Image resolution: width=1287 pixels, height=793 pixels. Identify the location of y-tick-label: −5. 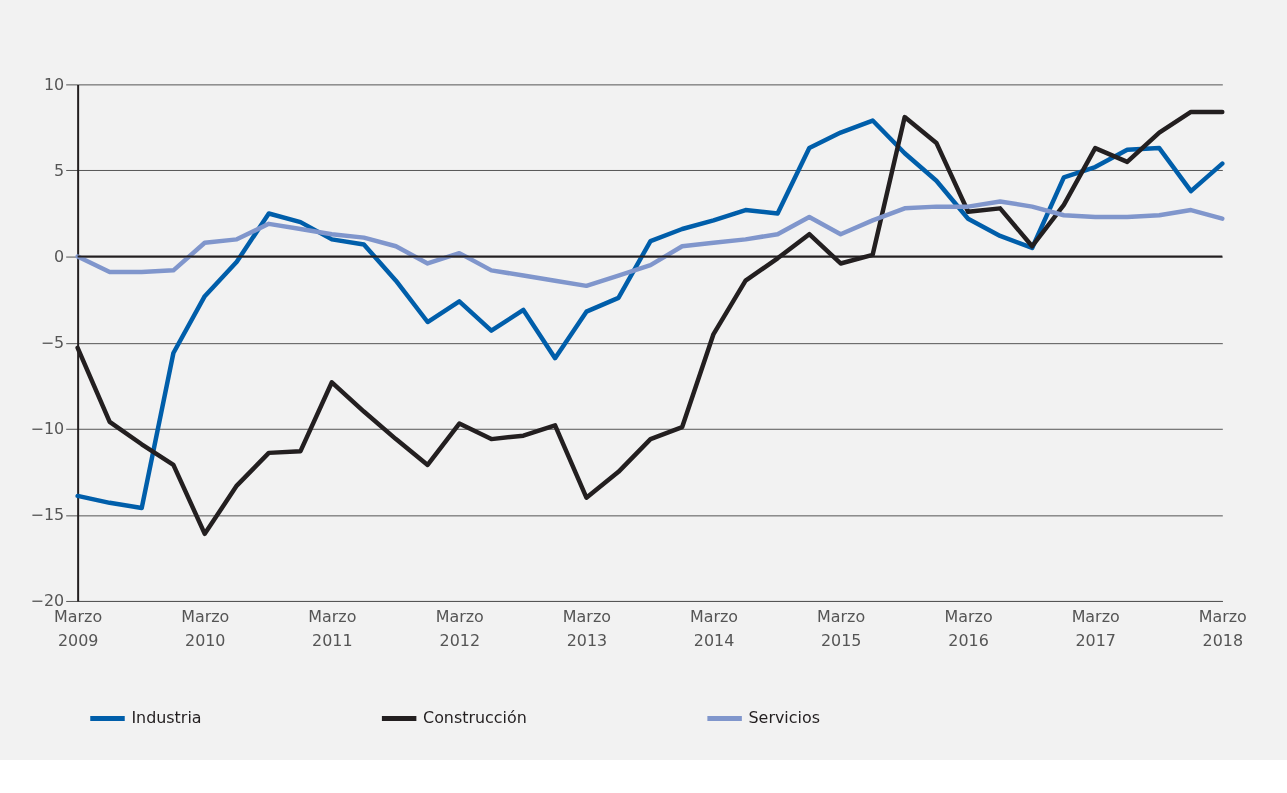
(52, 343).